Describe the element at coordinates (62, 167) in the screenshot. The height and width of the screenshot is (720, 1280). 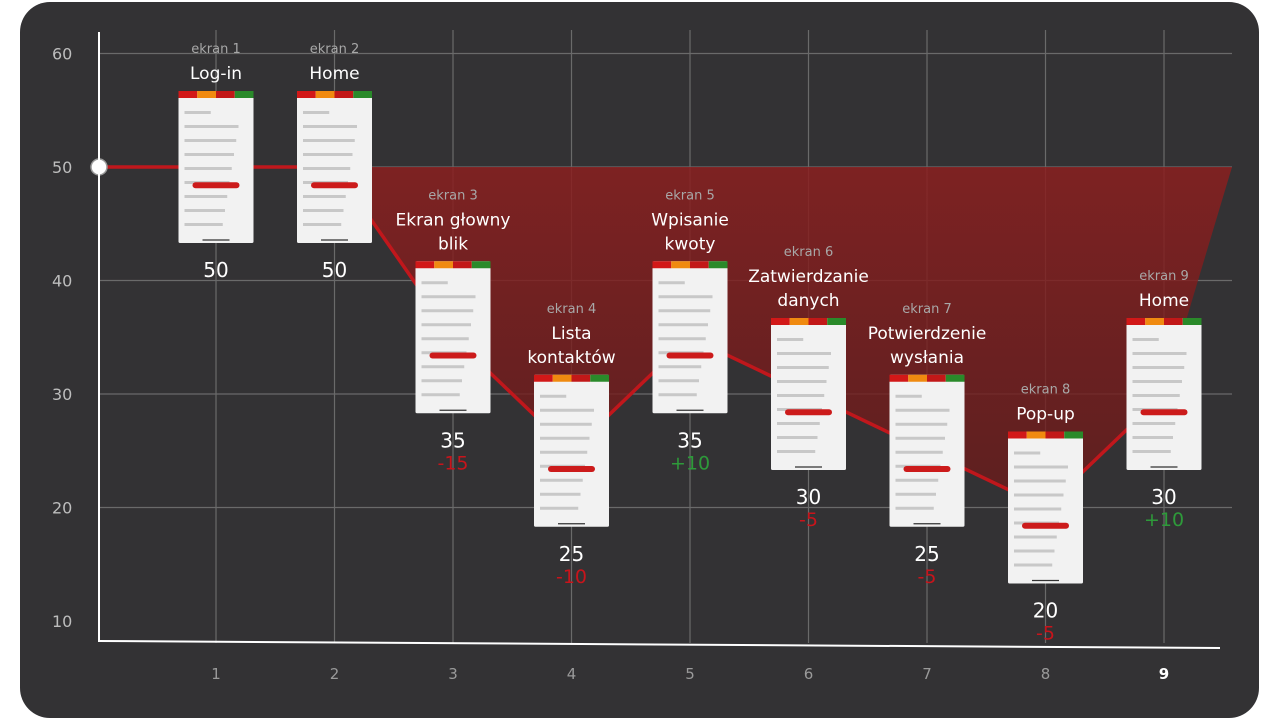
I see `y-tick-label: 50` at that location.